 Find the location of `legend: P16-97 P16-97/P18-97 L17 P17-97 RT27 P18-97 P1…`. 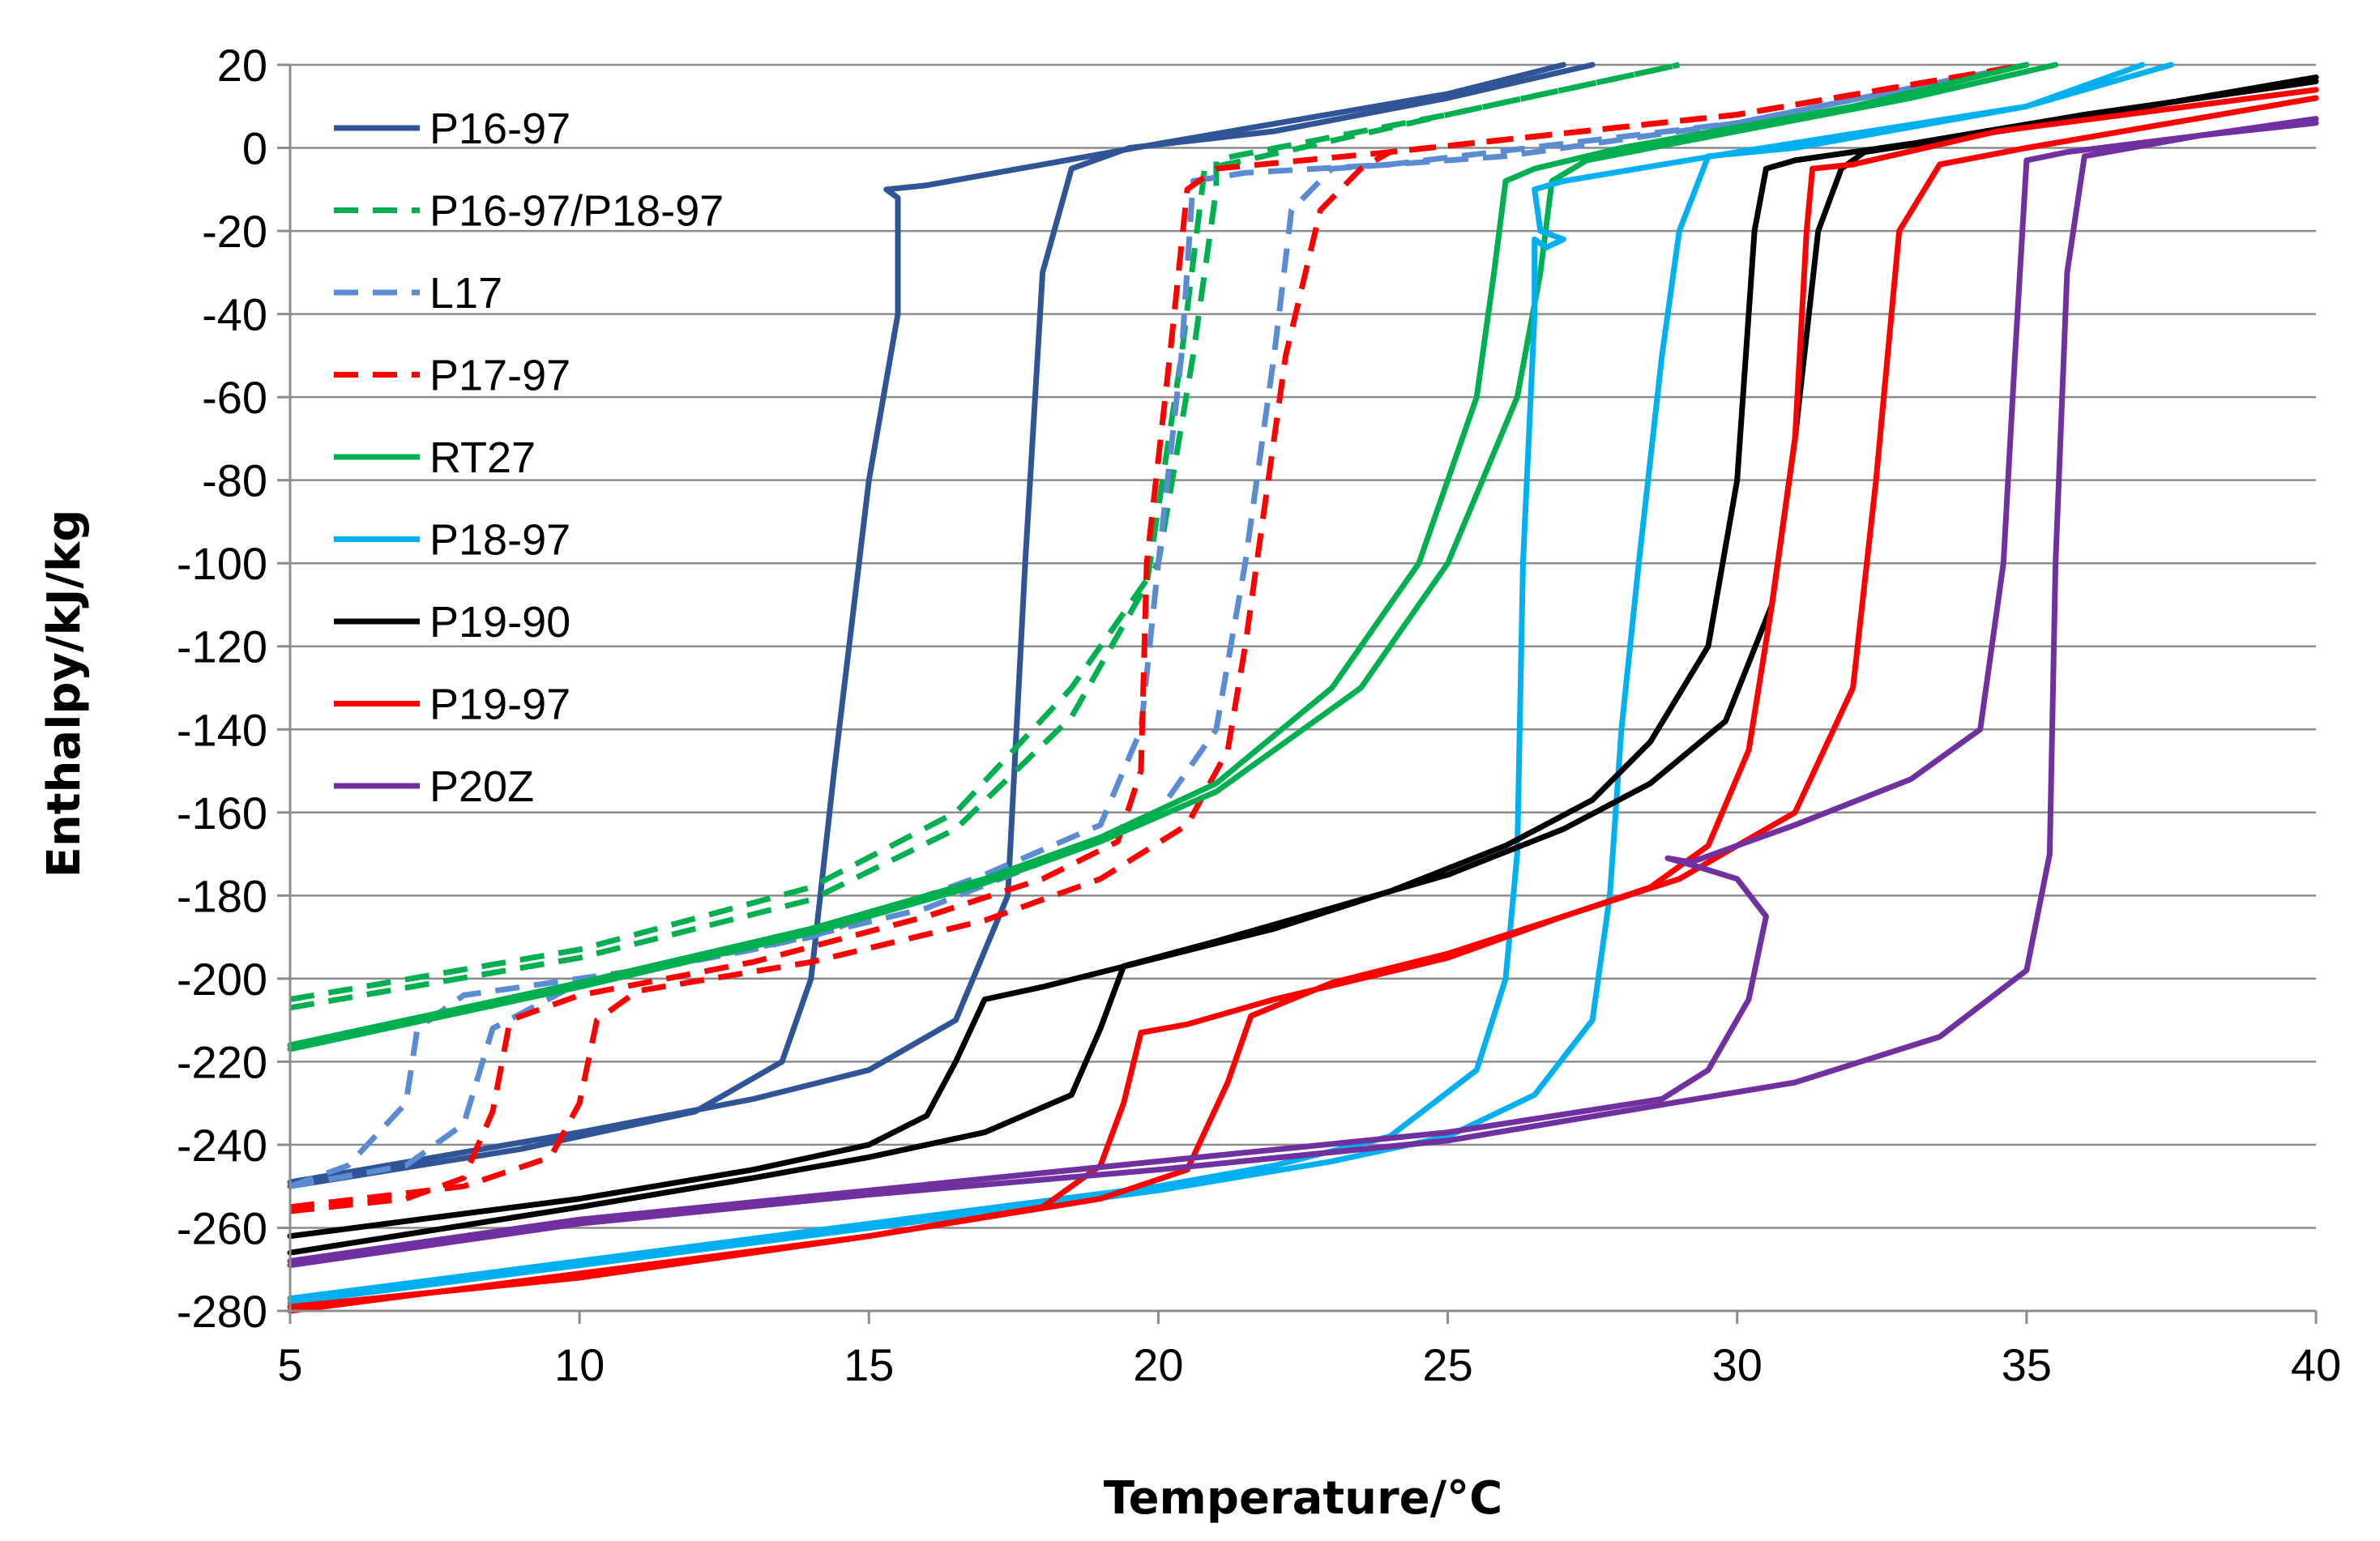

legend: P16-97 P16-97/P18-97 L17 P17-97 RT27 P18-97 P1… is located at coordinates (529, 458).